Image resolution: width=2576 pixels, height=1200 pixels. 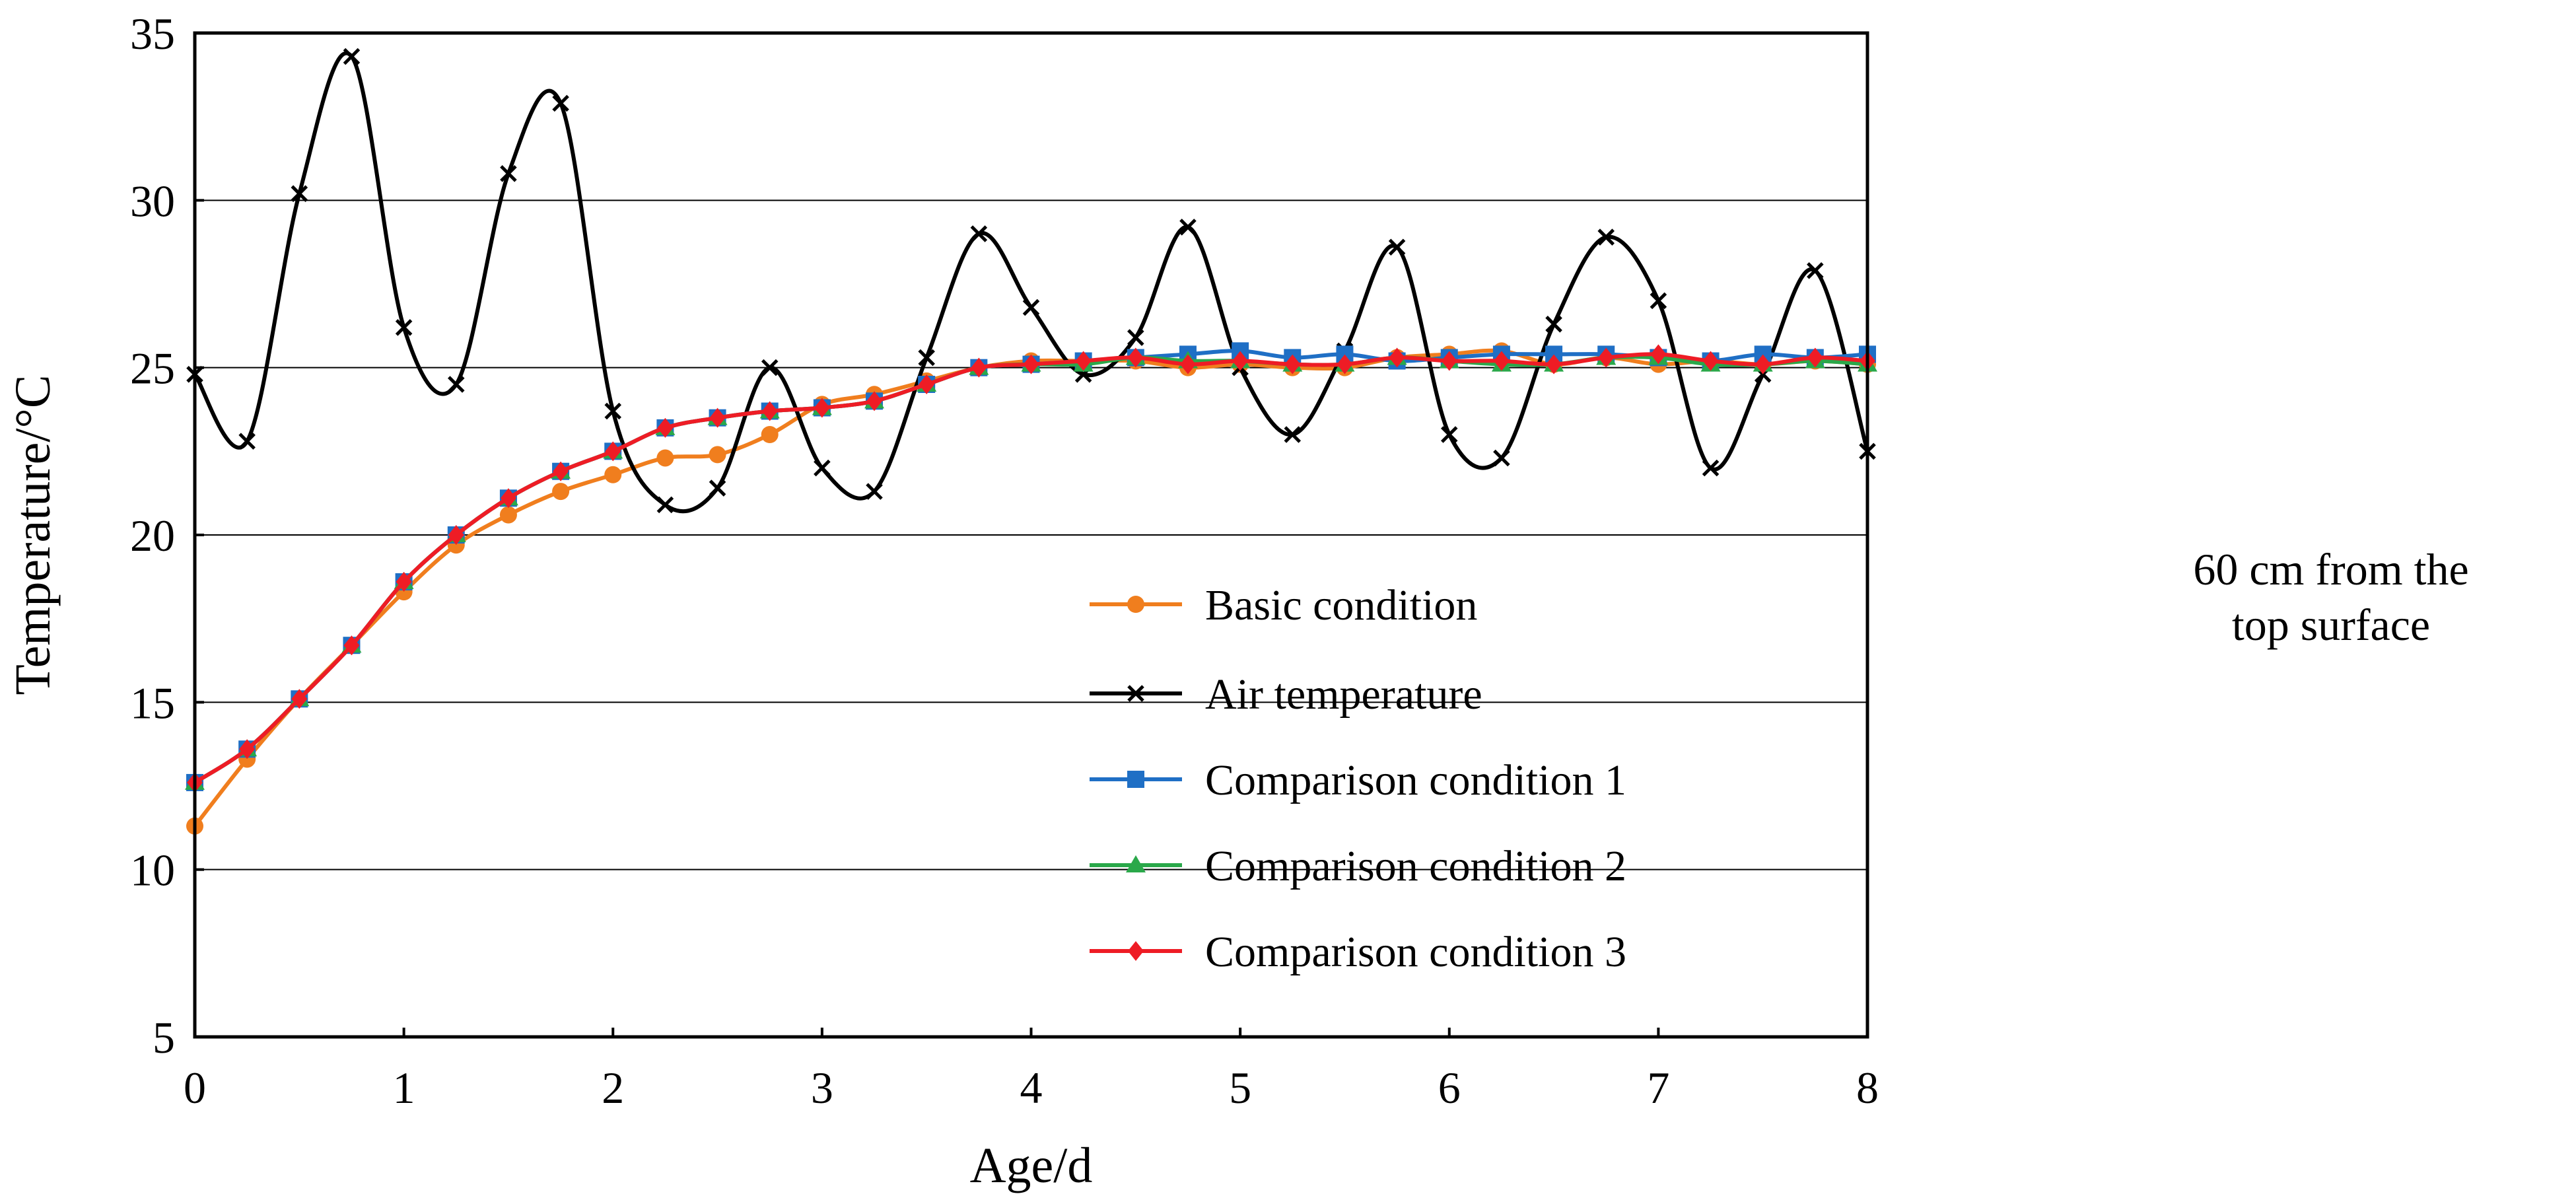 What do you see at coordinates (152, 870) in the screenshot?
I see `y-tick-label: 10` at bounding box center [152, 870].